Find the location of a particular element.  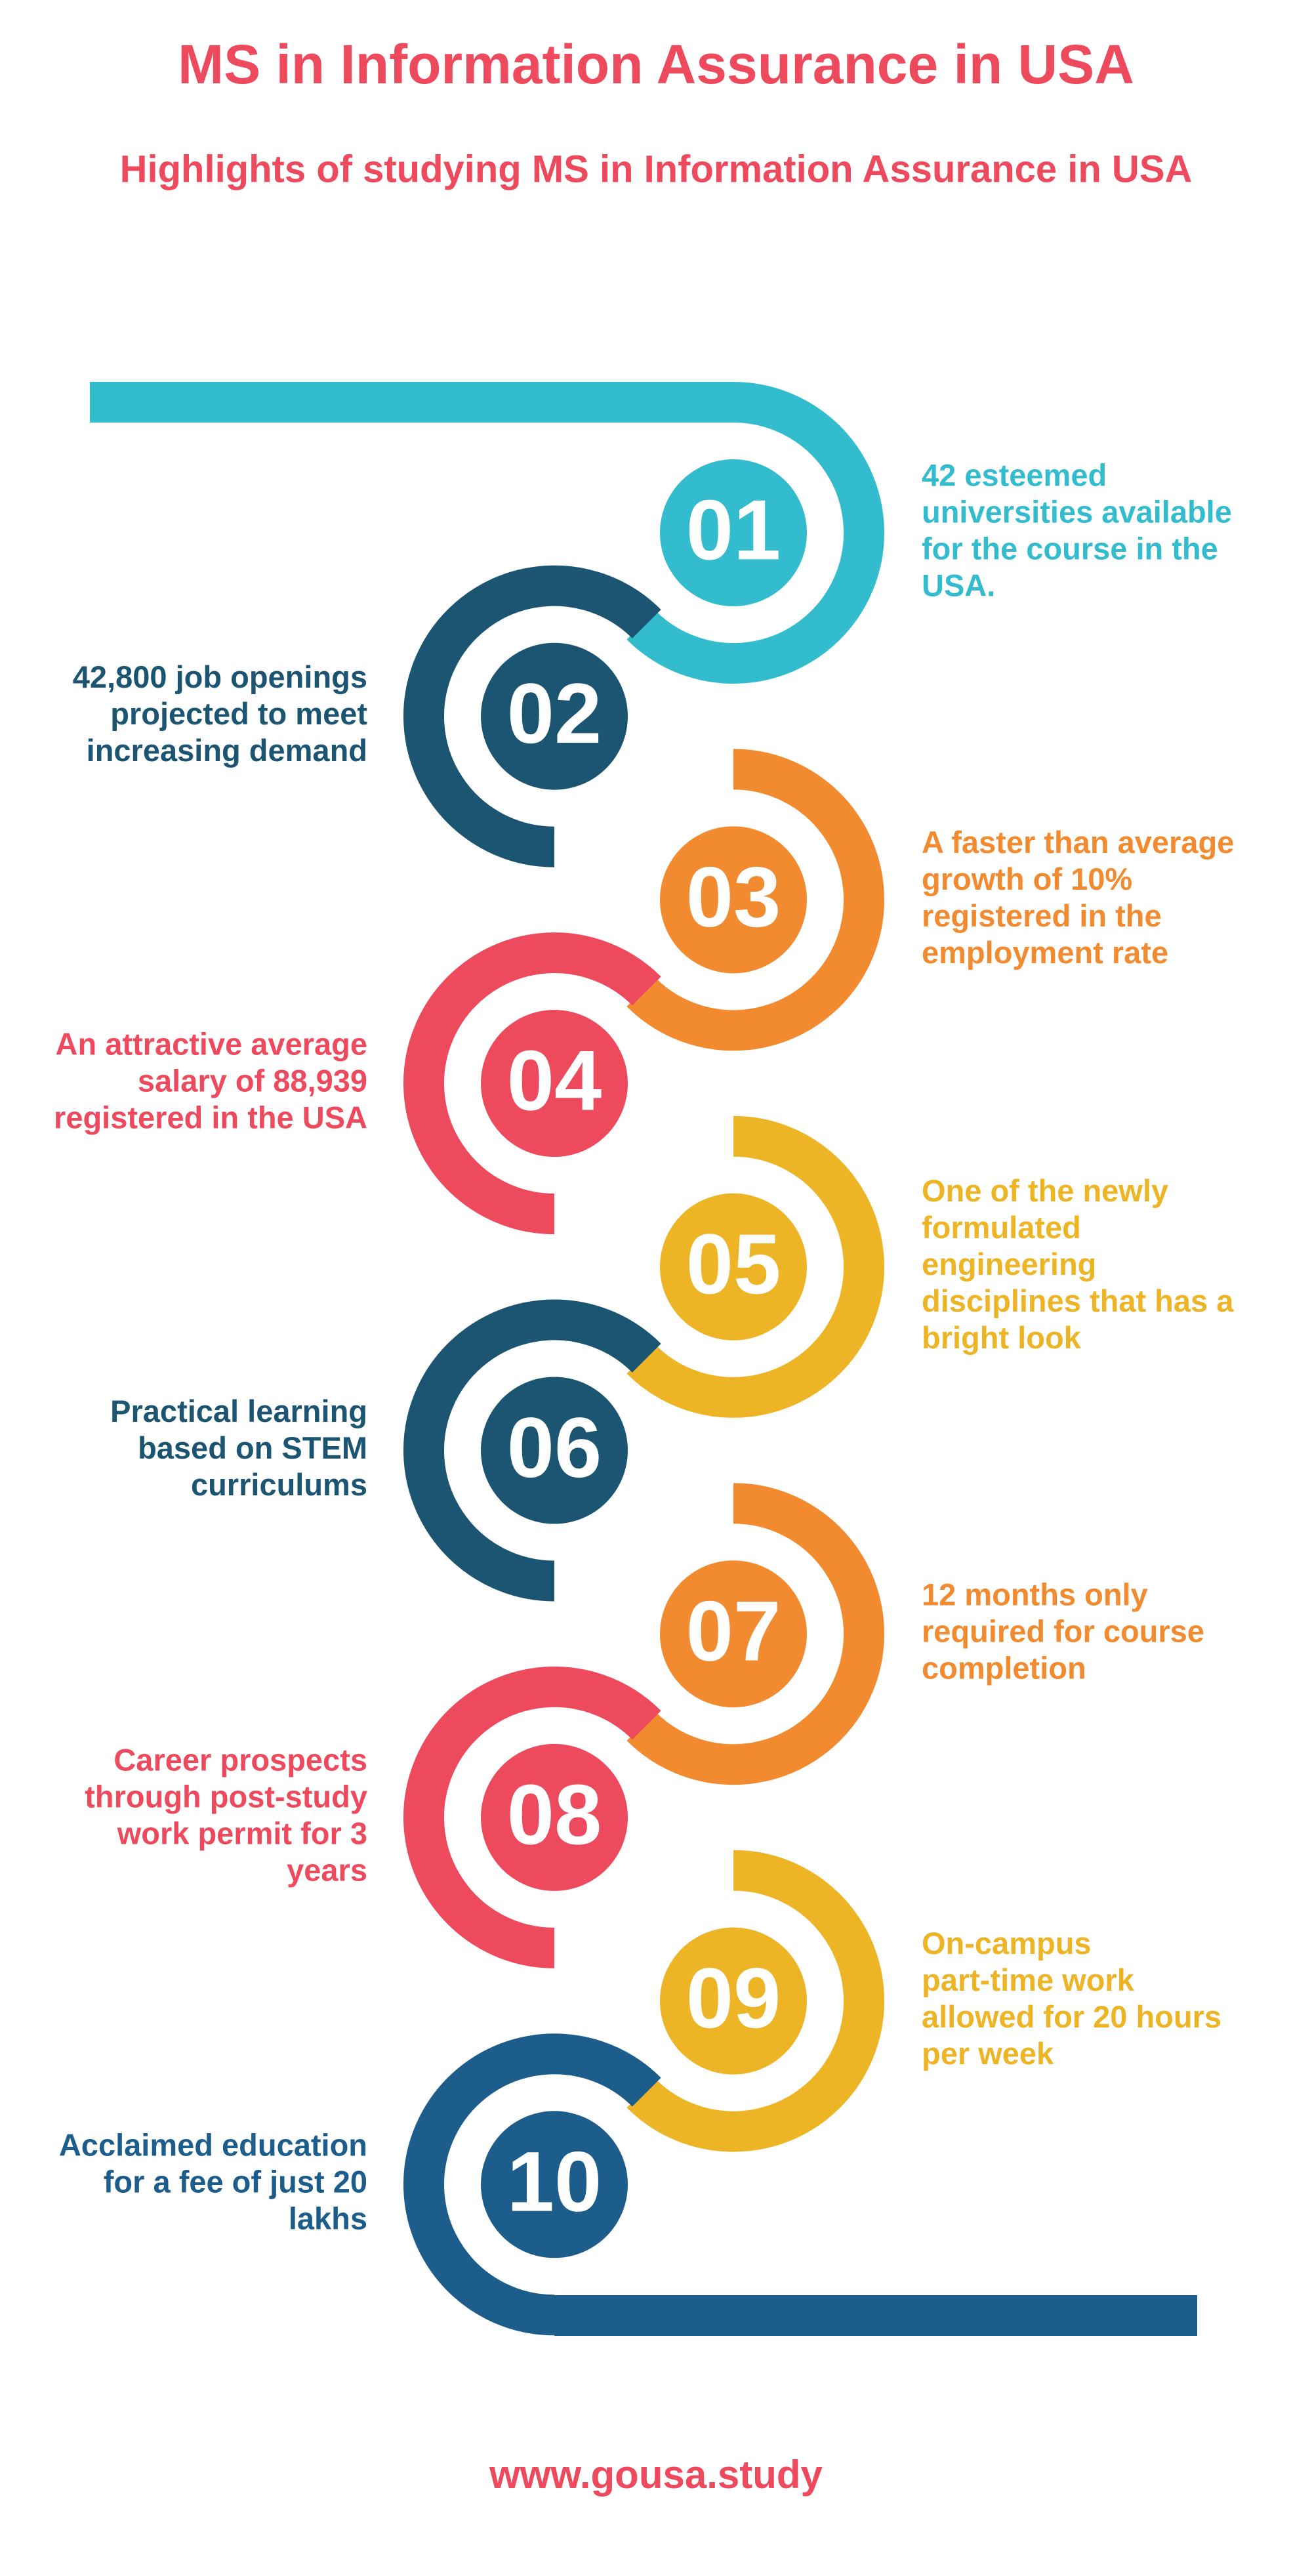

item-text: work permit for 3 is located at coordinates (242, 1833).